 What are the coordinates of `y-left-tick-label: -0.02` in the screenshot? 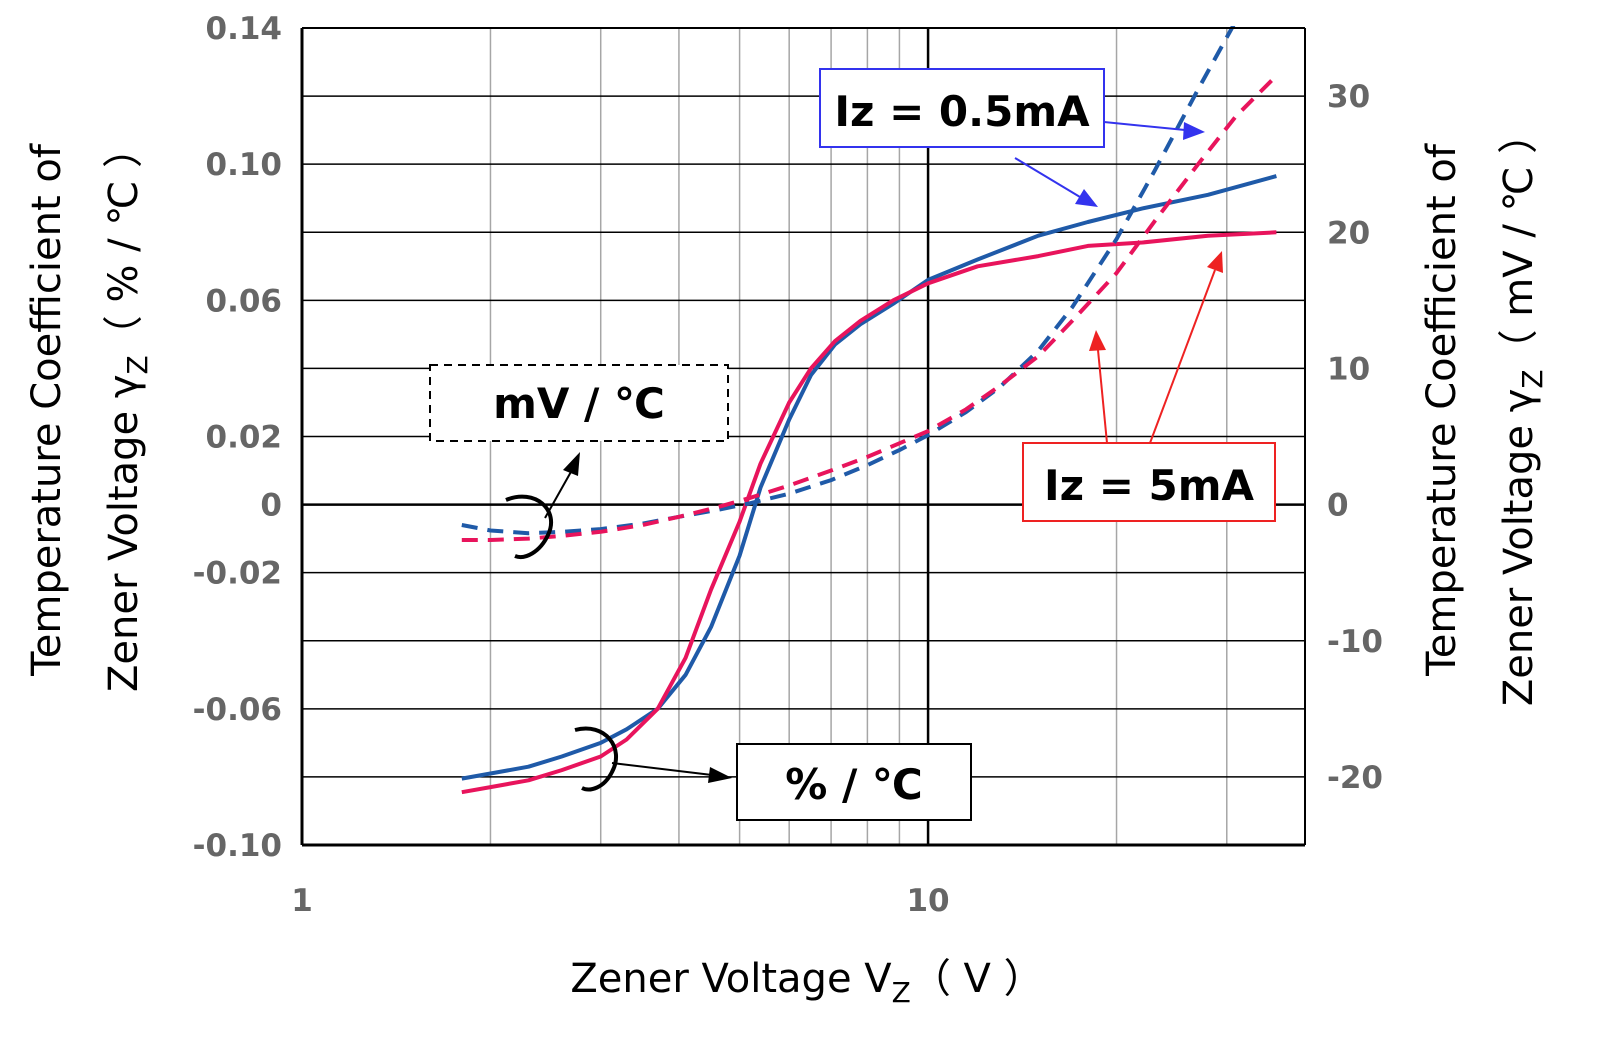 It's located at (237, 574).